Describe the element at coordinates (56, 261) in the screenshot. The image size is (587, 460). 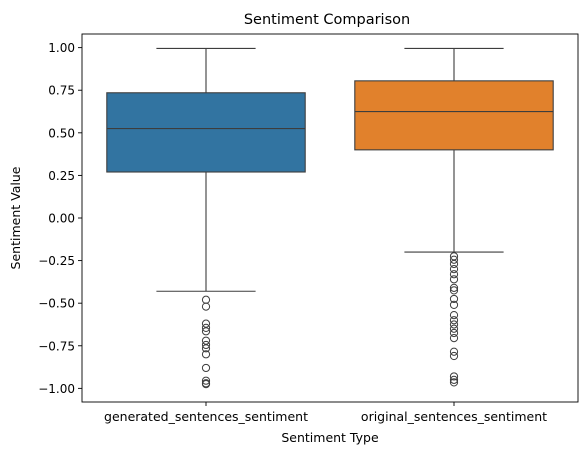
I see `y-tick-label: −0.25` at that location.